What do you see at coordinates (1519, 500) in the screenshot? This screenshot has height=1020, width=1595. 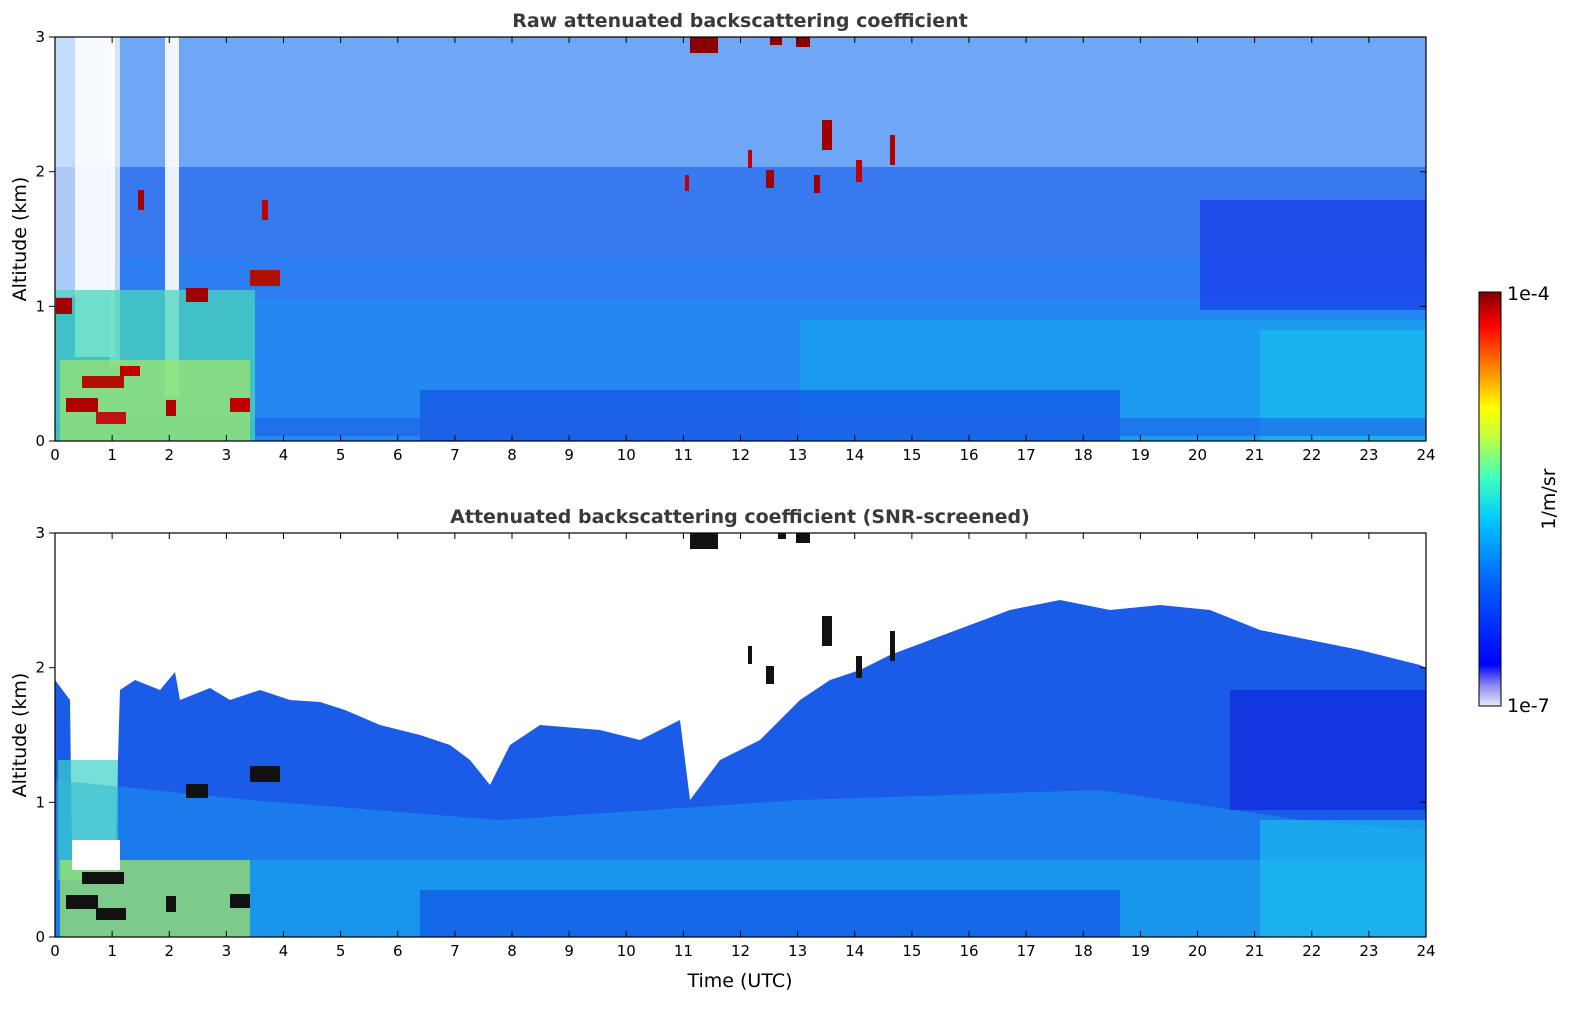 I see `colorbar: 1e-4 1e-7 1/m/sr` at bounding box center [1519, 500].